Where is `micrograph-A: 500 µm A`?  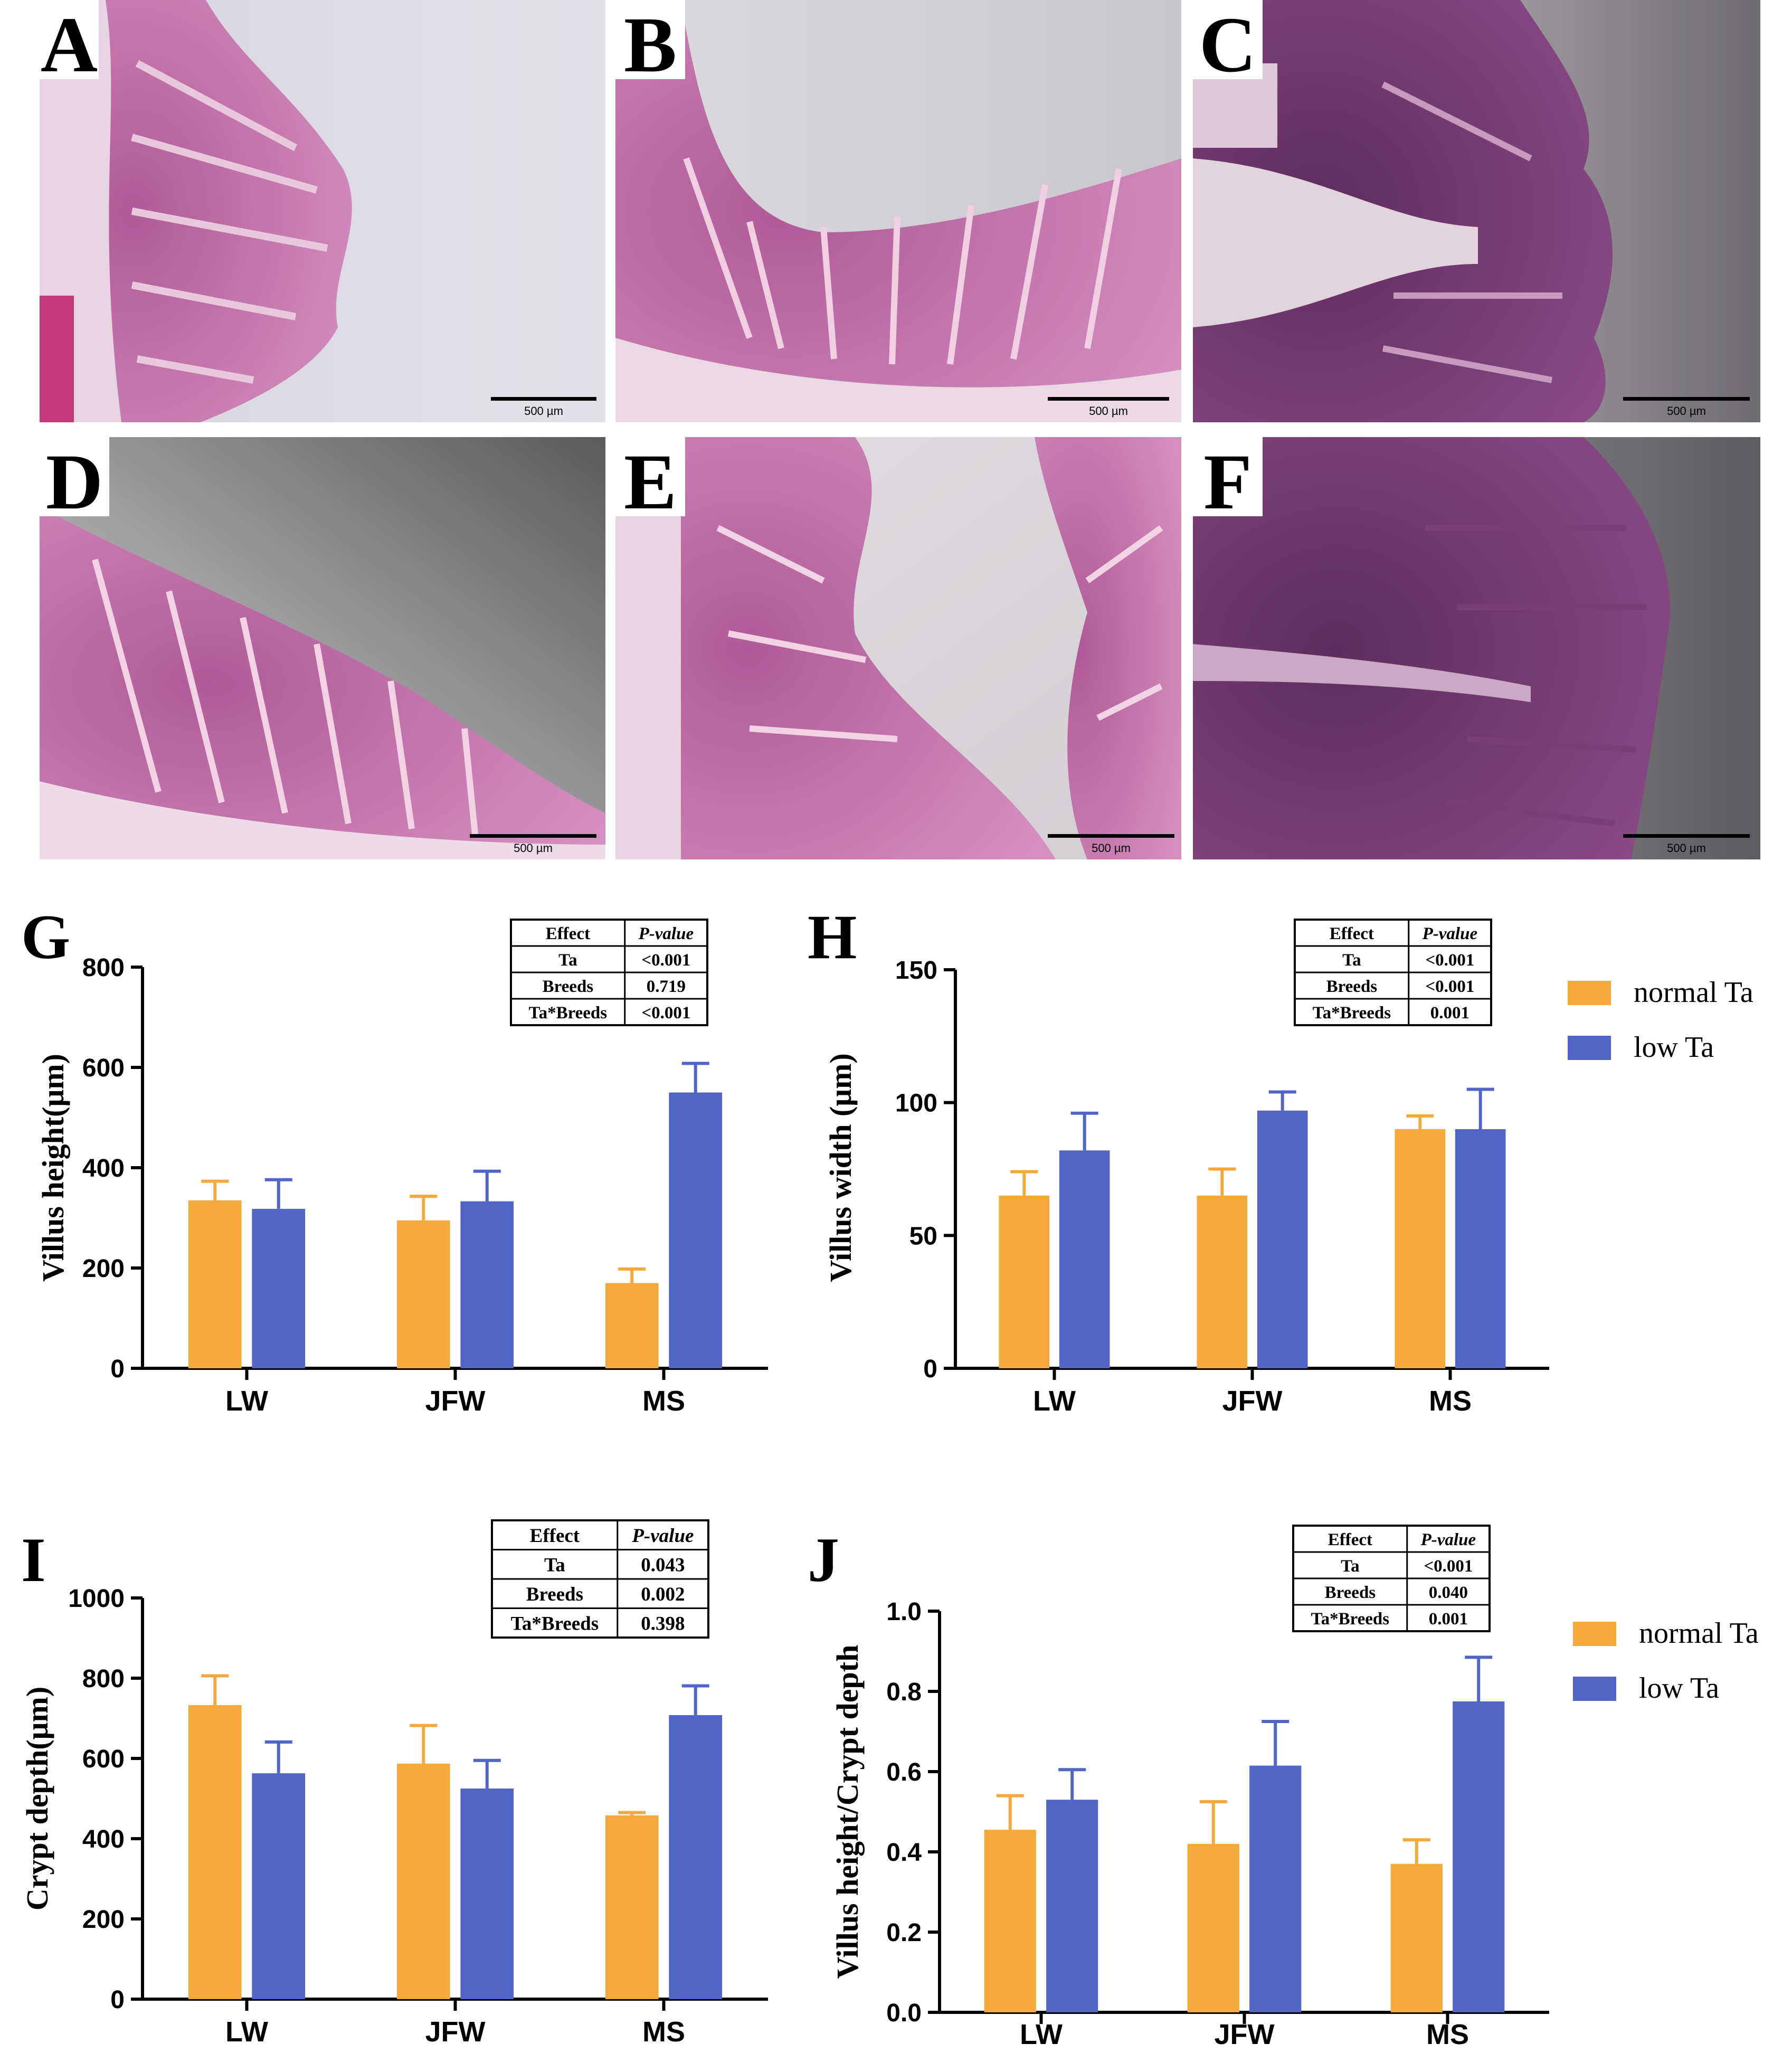
micrograph-A: 500 µm A is located at coordinates (322, 211).